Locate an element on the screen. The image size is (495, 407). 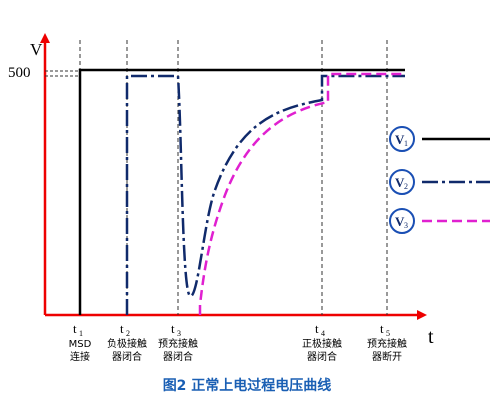
event-label: 负极接触 is located at coordinates (127, 343).